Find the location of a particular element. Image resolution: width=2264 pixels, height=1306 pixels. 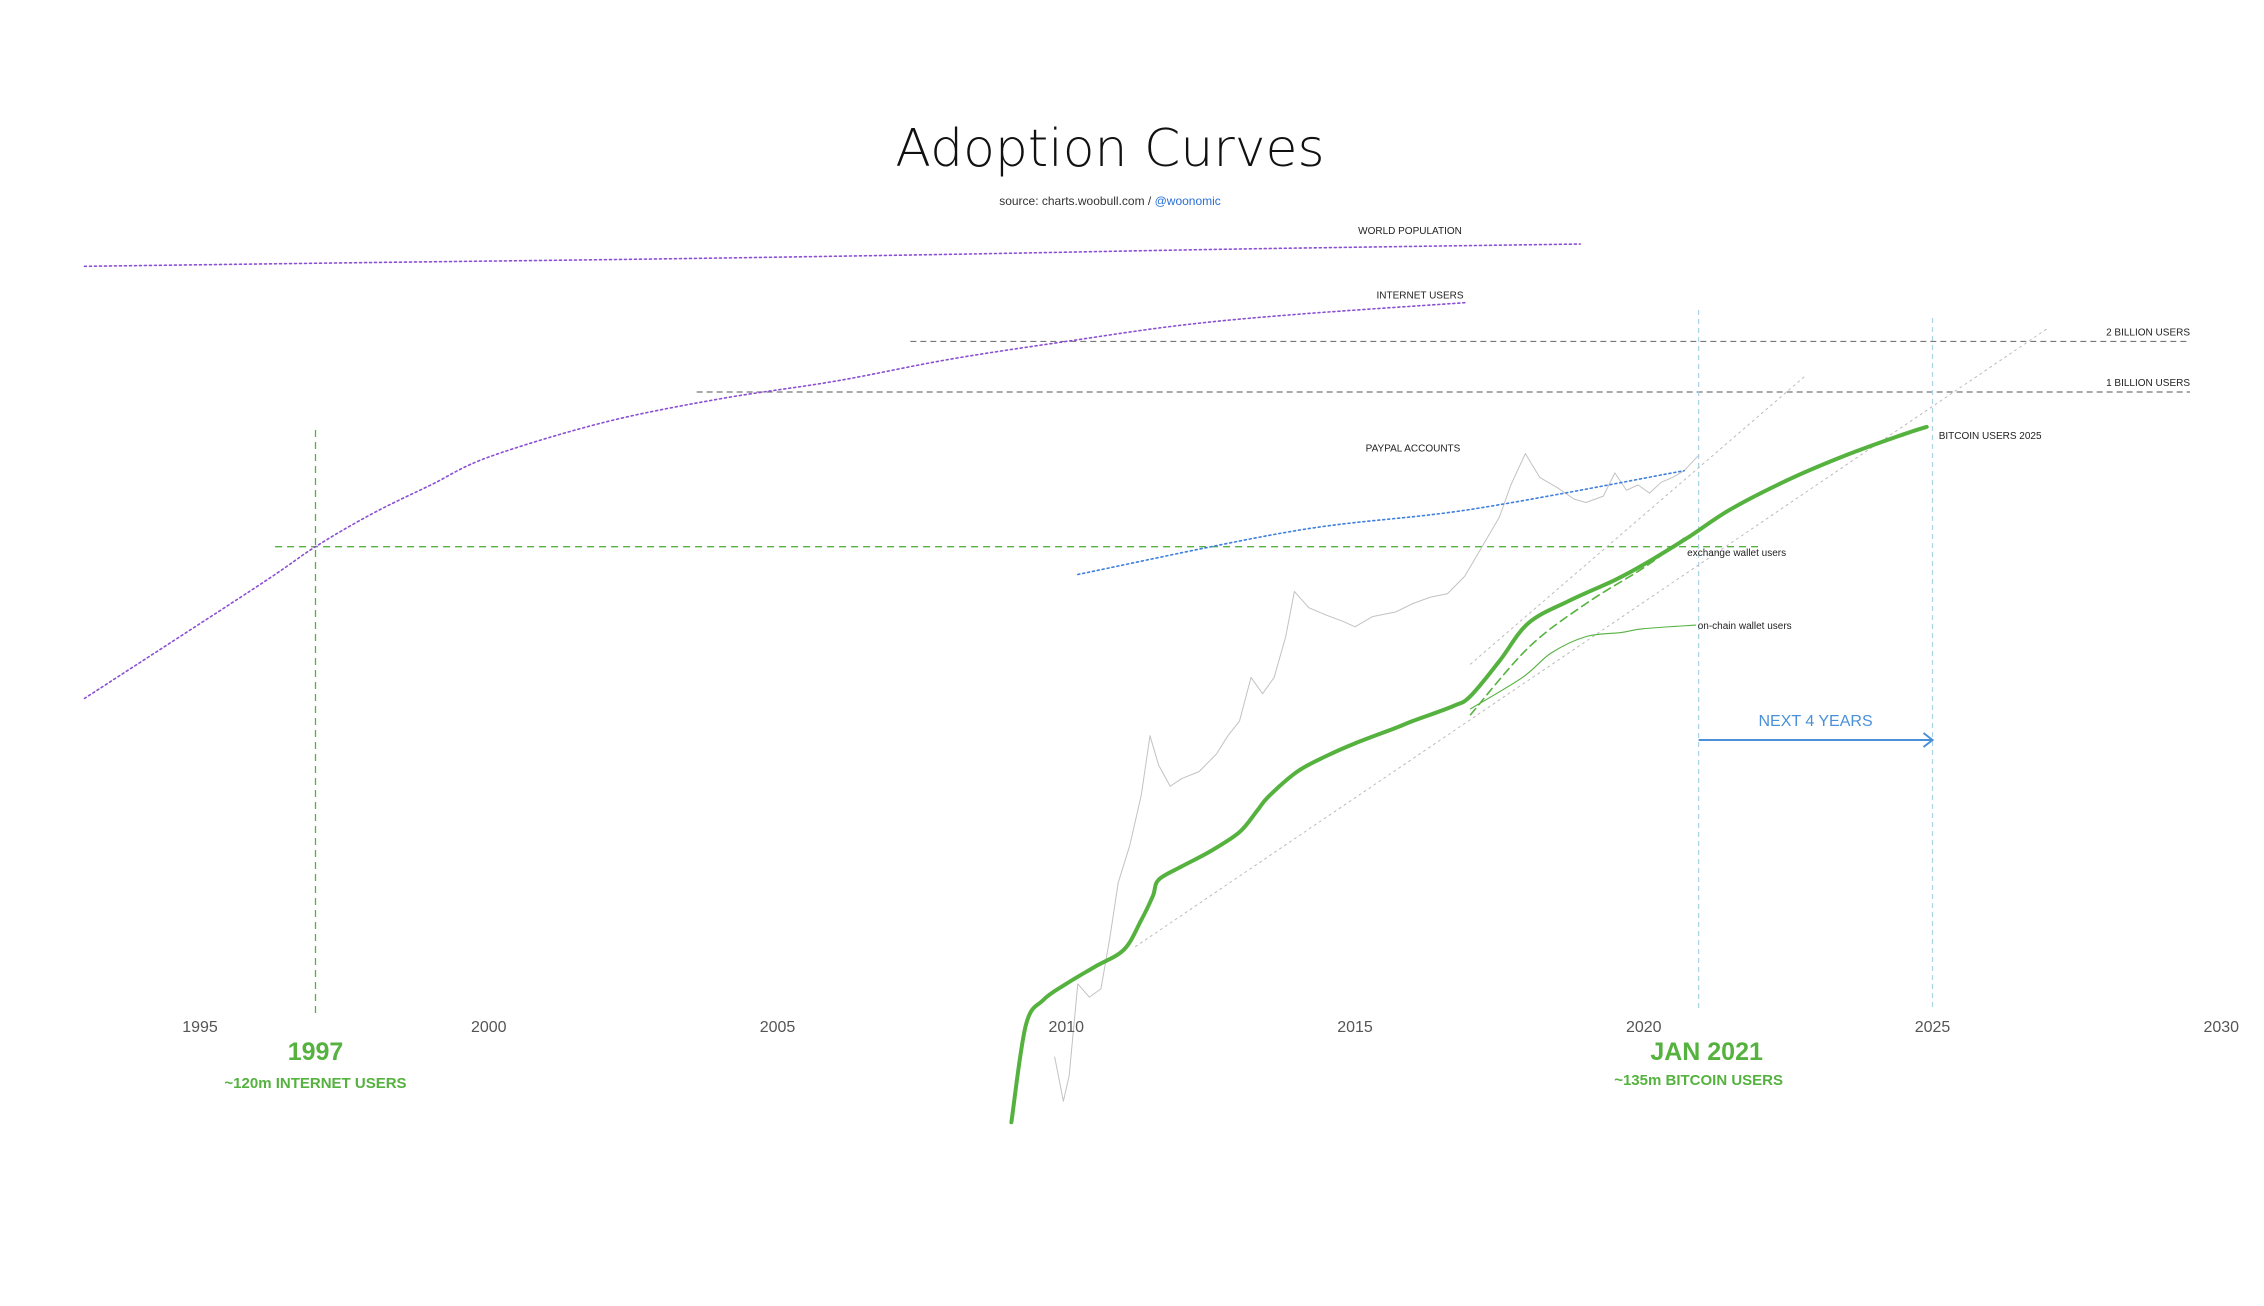

reference-label-1-billion-users: 1 BILLION USERS is located at coordinates (2148, 383).